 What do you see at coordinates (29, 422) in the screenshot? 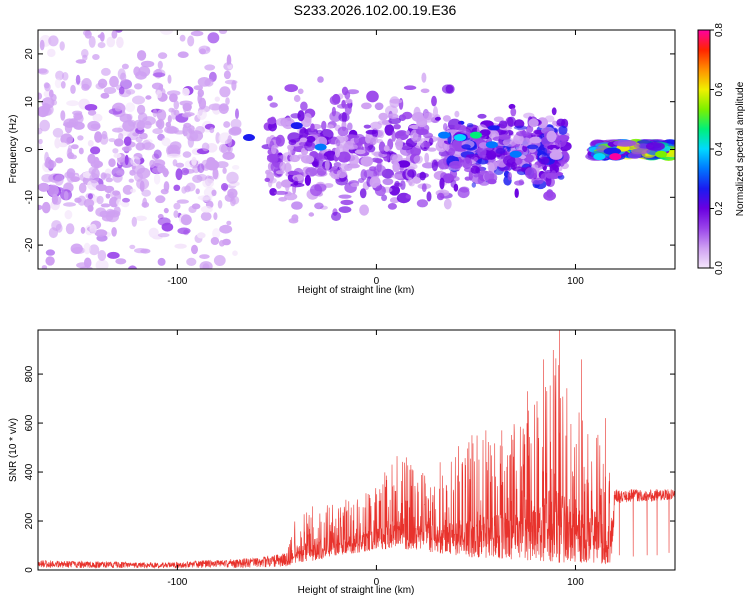
I see `snr-y-tick-label: 600` at bounding box center [29, 422].